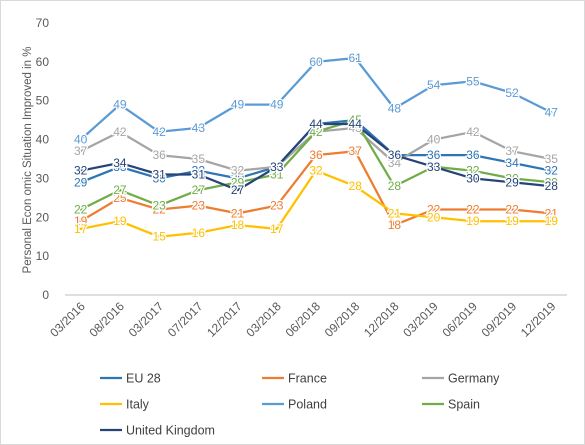  I want to click on x-tick-label: 06/2018, so click(303, 319).